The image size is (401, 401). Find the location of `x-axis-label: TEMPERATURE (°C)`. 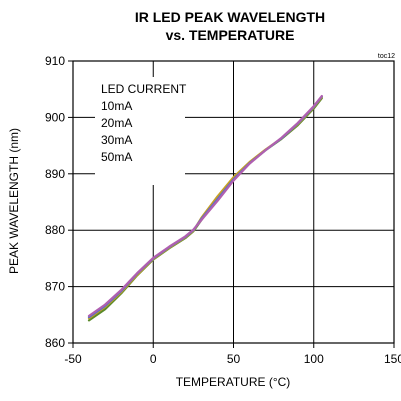

x-axis-label: TEMPERATURE (°C) is located at coordinates (233, 382).